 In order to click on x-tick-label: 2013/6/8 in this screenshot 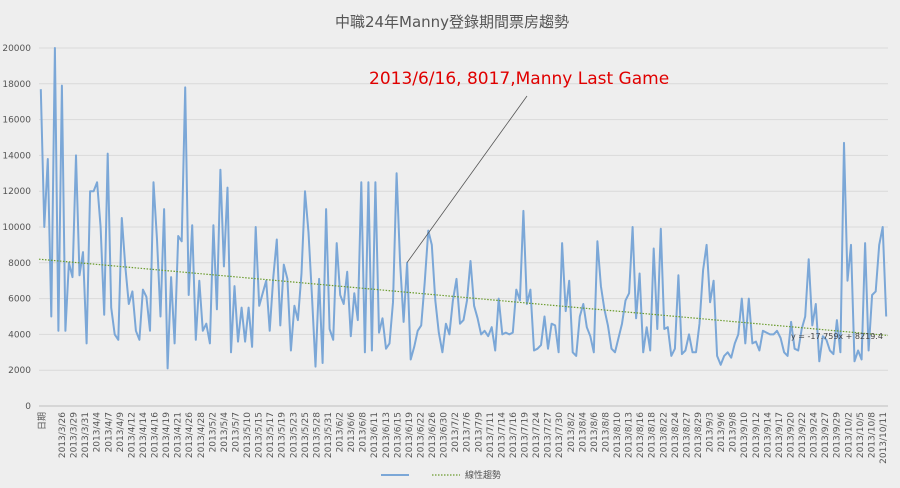, I will do `click(364, 432)`.